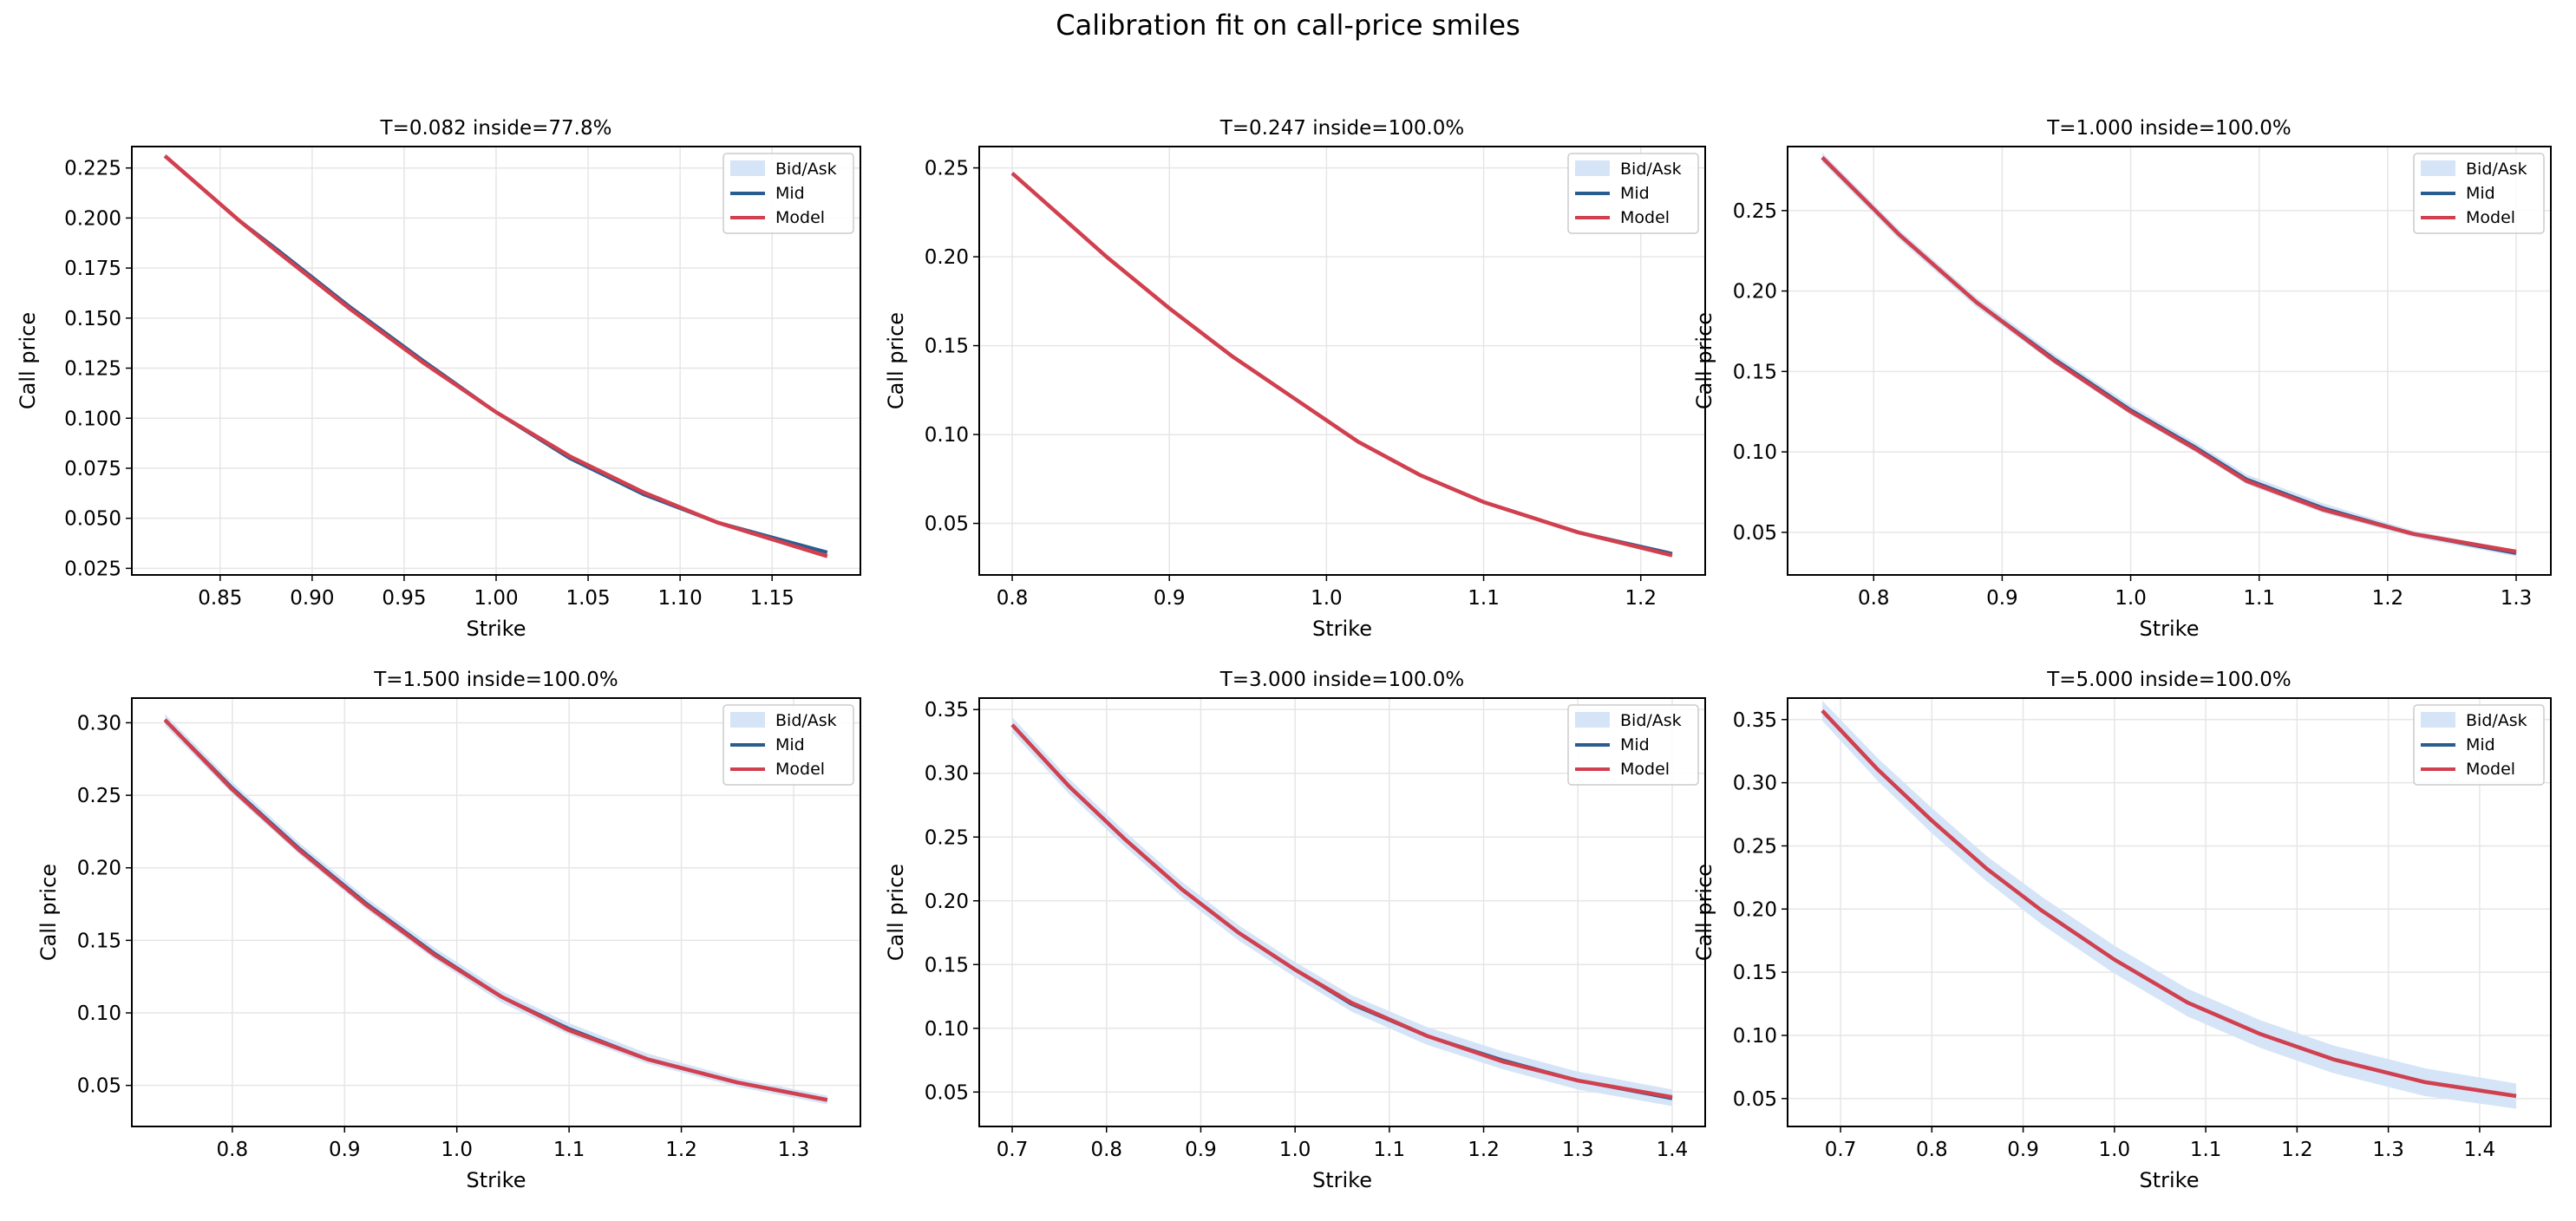 The height and width of the screenshot is (1221, 2576). I want to click on panel-title: T=1.000 inside=100.0%, so click(2169, 128).